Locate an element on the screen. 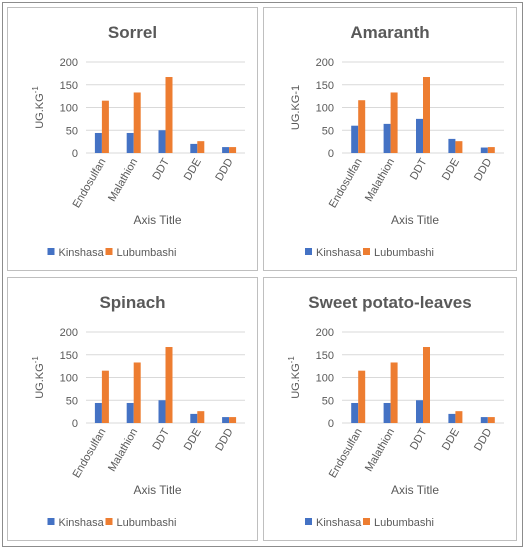  y-tick-label: 0 is located at coordinates (75, 424).